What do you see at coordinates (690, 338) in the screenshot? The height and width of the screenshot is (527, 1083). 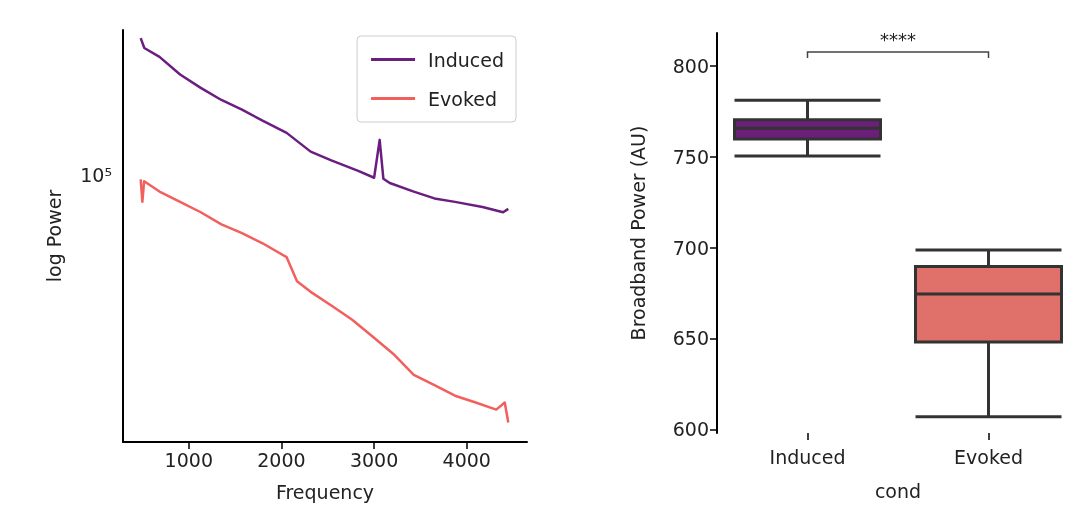 I see `y-tick-label: 650` at bounding box center [690, 338].